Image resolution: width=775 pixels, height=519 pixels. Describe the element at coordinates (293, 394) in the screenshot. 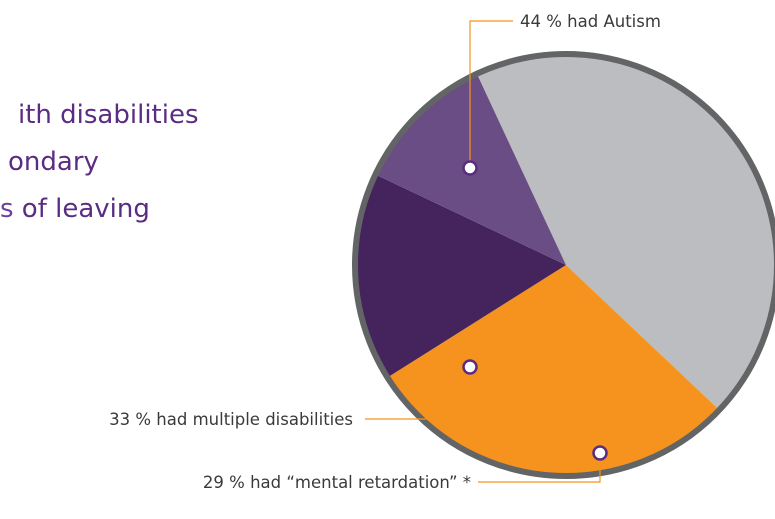

I see `annotation-multiple-disabilities: 33 % had multiple disabilities` at that location.